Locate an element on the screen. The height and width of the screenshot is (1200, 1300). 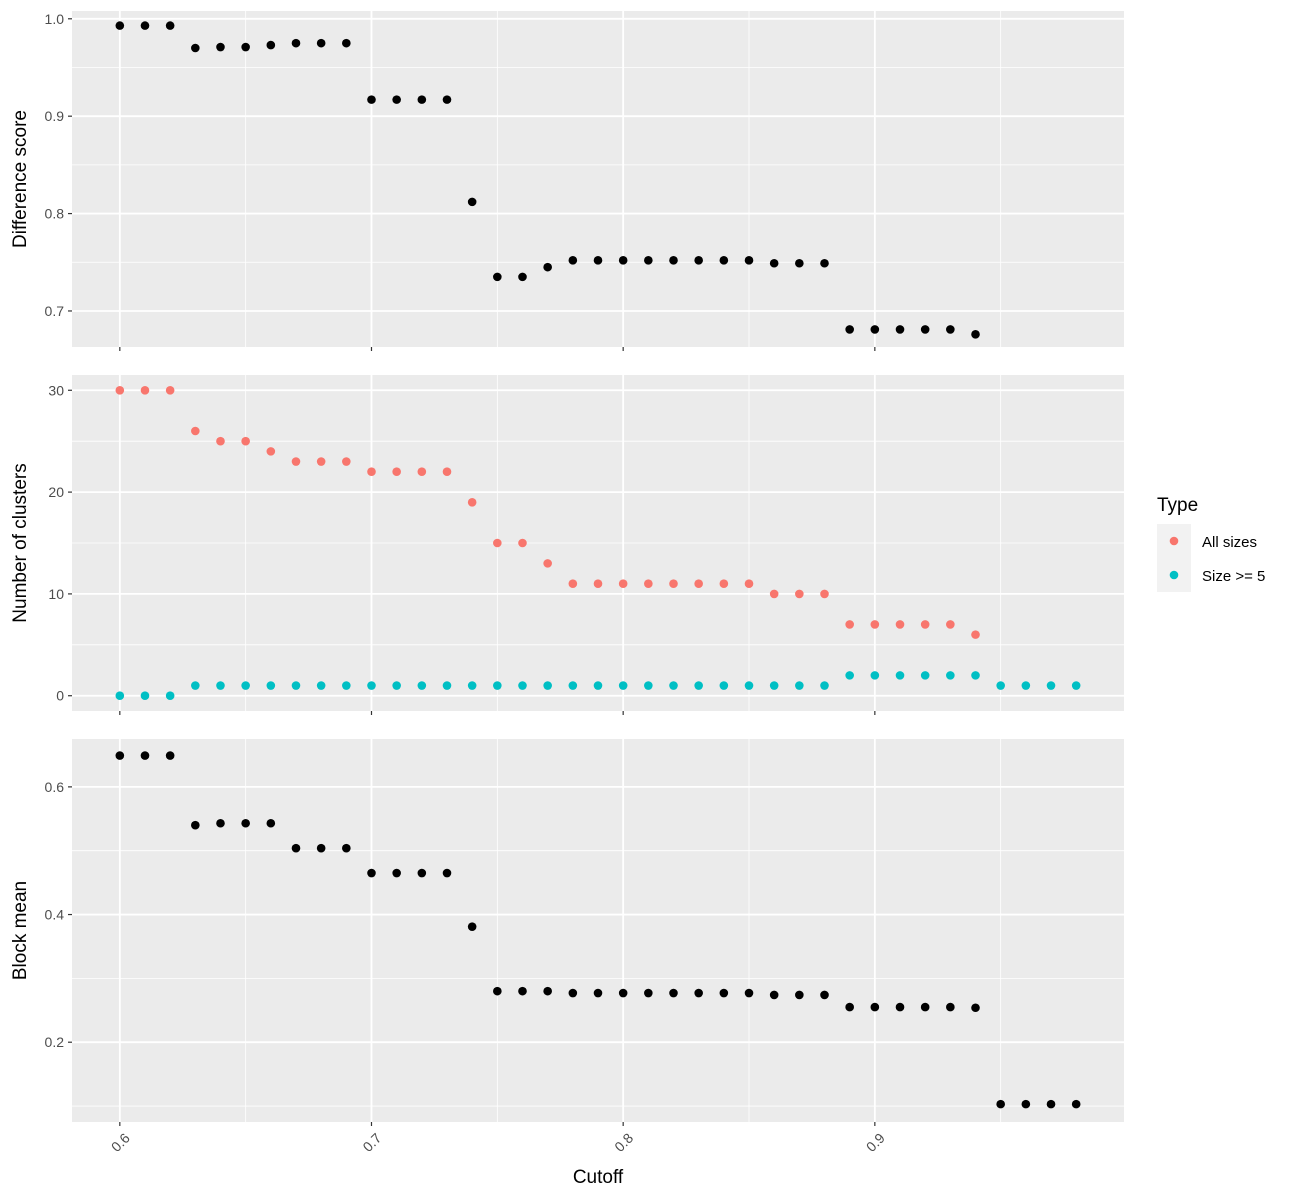
legend-dot-all-sizes is located at coordinates (1174, 541).